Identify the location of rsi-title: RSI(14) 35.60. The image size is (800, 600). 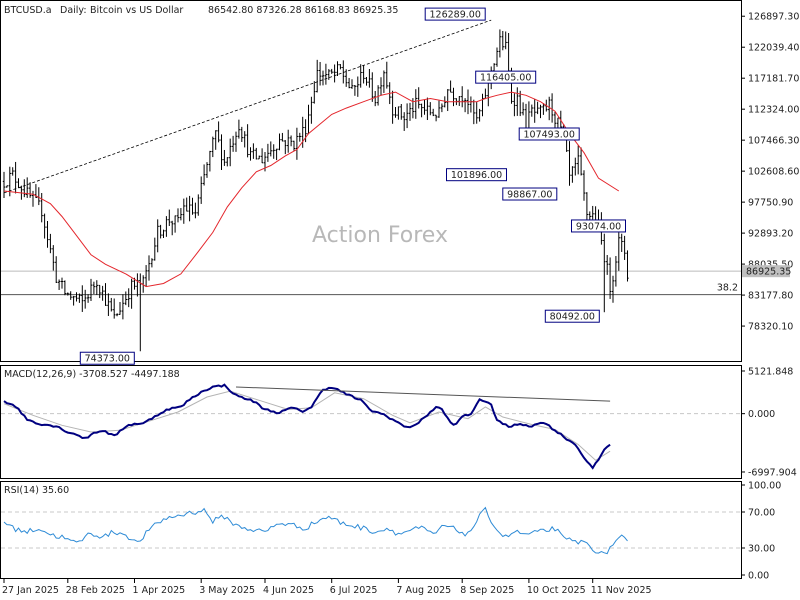
(36, 490).